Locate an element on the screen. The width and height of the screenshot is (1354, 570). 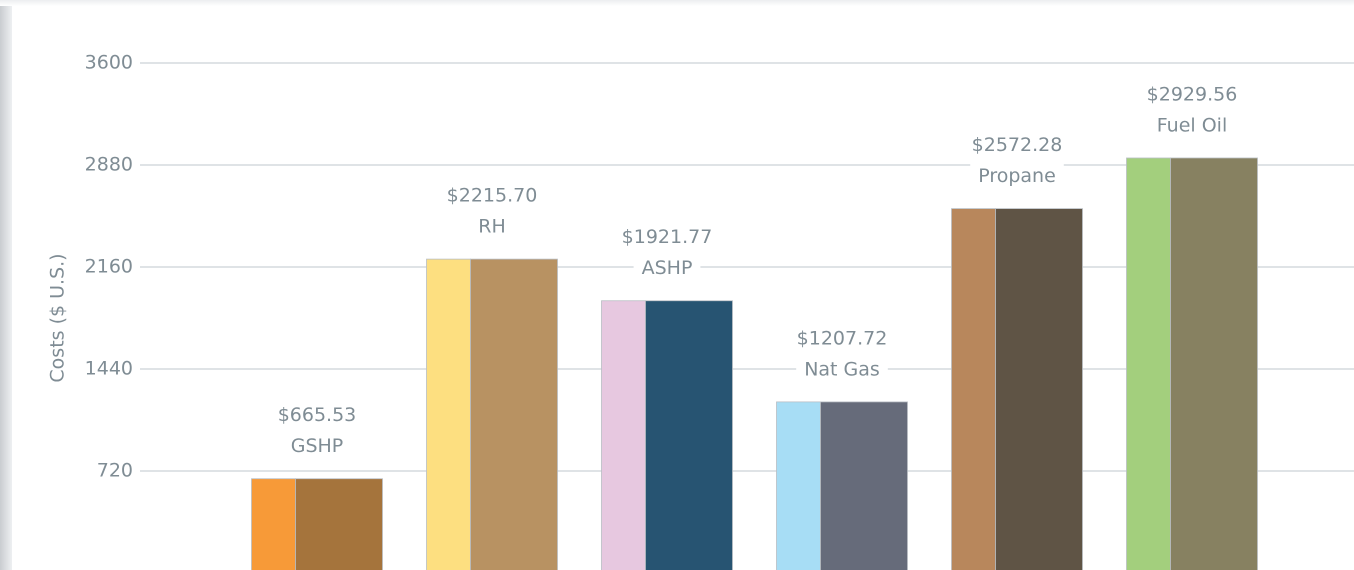
category-label: GSHP is located at coordinates (317, 446).